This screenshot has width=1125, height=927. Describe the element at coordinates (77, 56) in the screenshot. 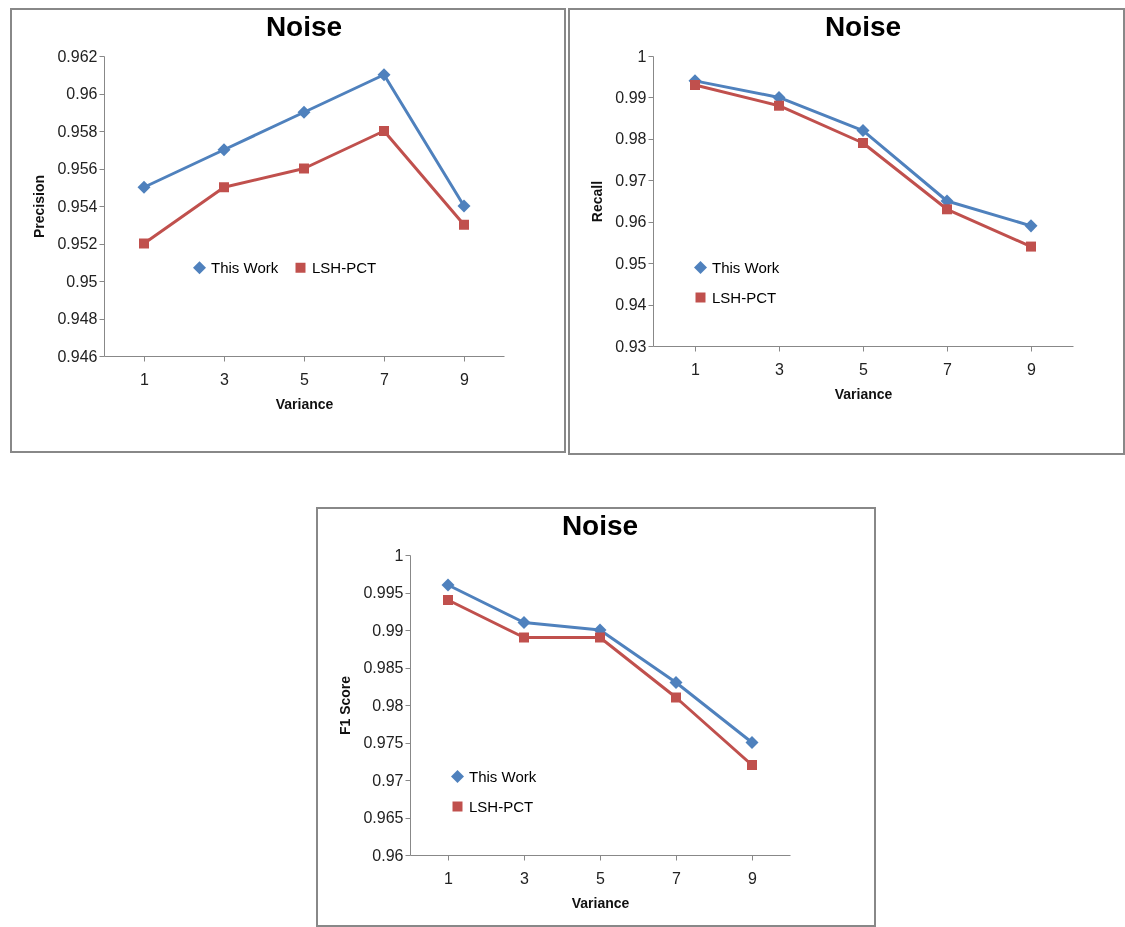

I see `y-tick-label: 0.962` at that location.